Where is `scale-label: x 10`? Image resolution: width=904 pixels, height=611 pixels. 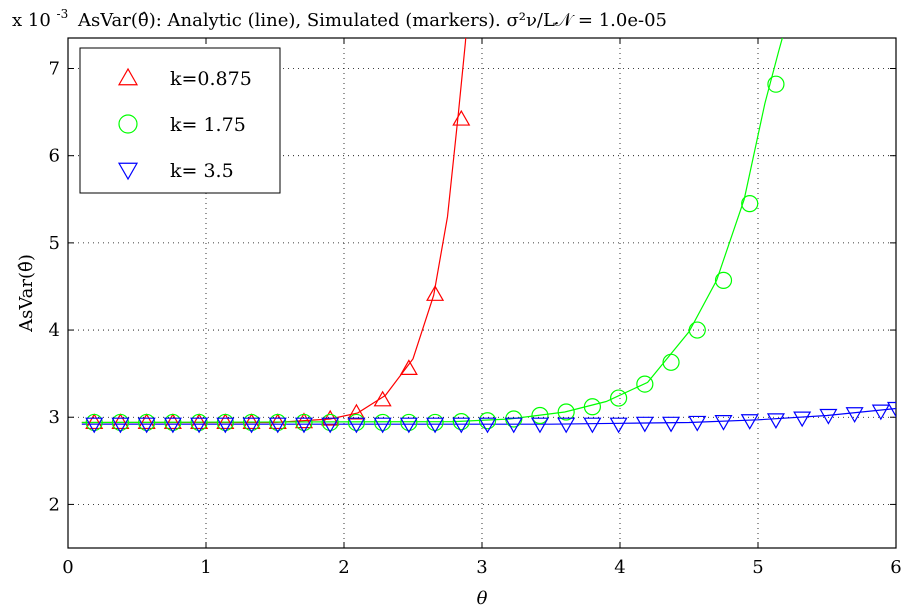 scale-label: x 10 is located at coordinates (31, 20).